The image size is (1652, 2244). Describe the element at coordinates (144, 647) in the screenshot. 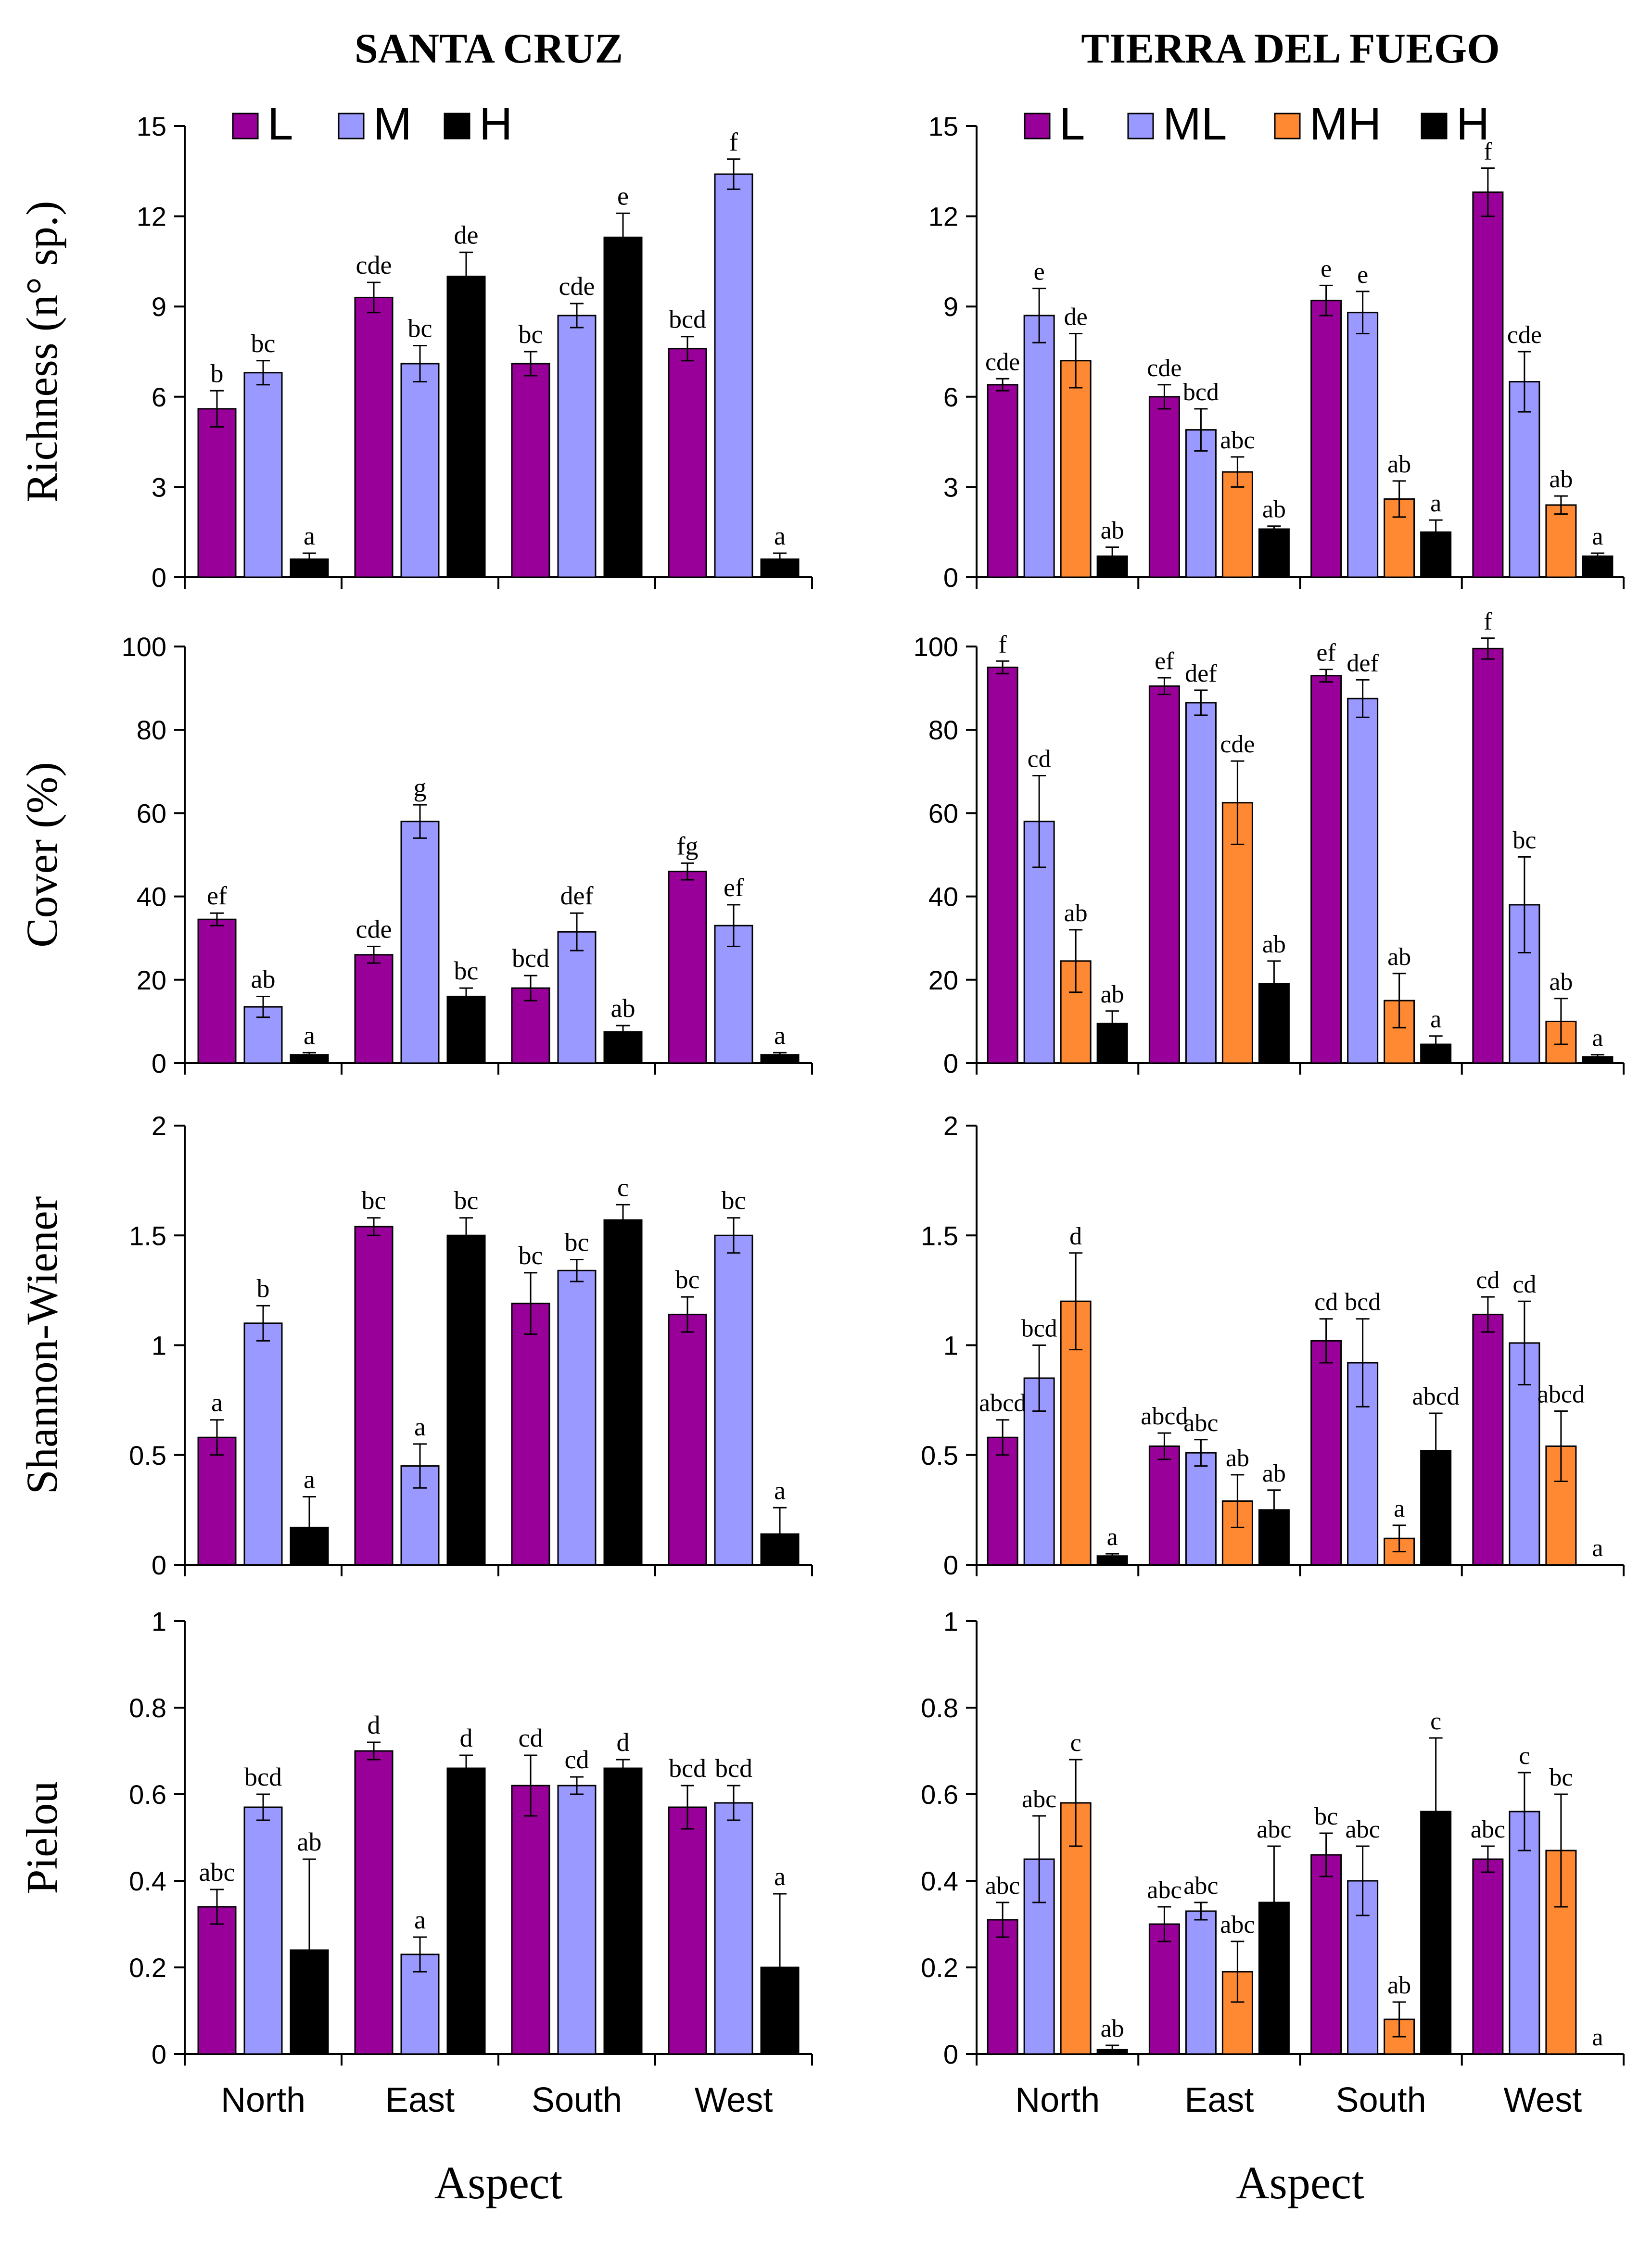

I see `panel-2-ytick-label: 100` at that location.